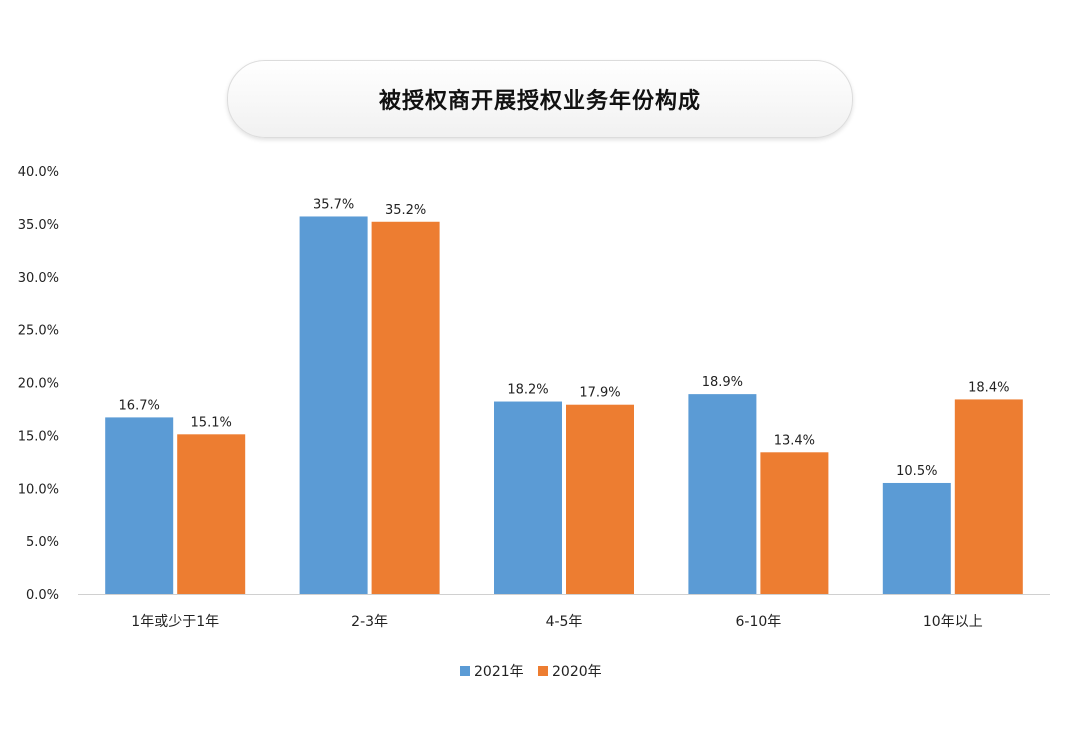 The width and height of the screenshot is (1080, 748). What do you see at coordinates (38, 225) in the screenshot?
I see `y-tick-label: 35.0%` at bounding box center [38, 225].